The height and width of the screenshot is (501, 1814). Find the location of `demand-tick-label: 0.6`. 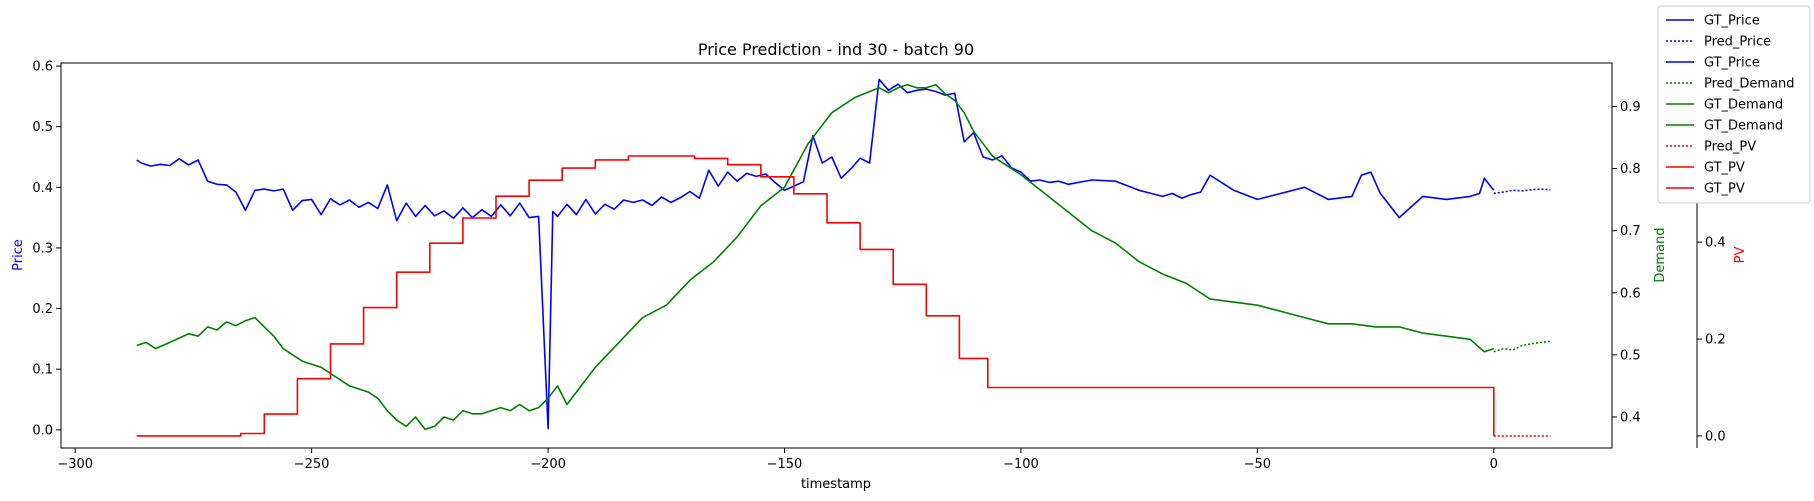

demand-tick-label: 0.6 is located at coordinates (1630, 293).